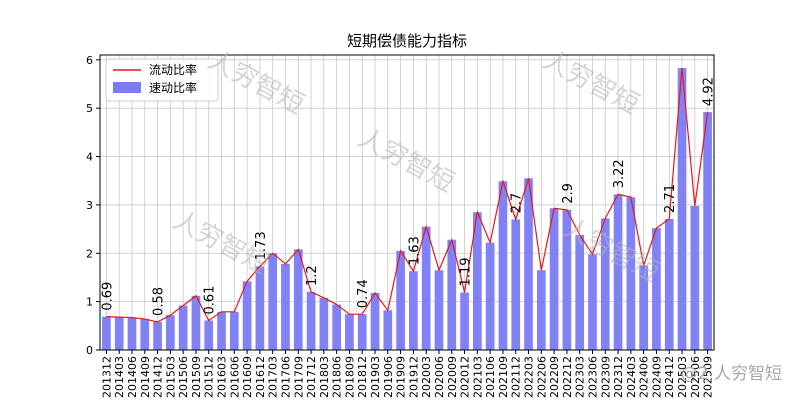 This screenshot has width=800, height=400. I want to click on x-tick-label: 202212, so click(567, 377).